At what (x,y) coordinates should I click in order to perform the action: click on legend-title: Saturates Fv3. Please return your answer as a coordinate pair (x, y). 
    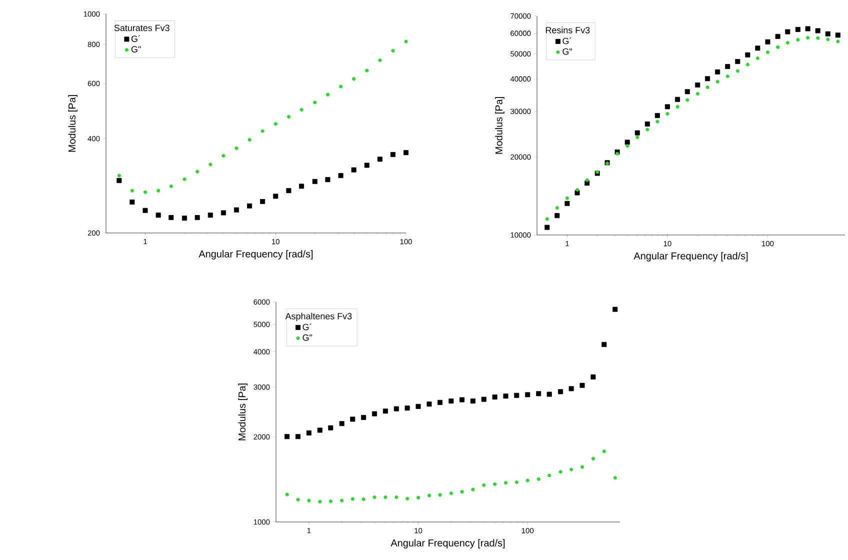
    Looking at the image, I should click on (142, 28).